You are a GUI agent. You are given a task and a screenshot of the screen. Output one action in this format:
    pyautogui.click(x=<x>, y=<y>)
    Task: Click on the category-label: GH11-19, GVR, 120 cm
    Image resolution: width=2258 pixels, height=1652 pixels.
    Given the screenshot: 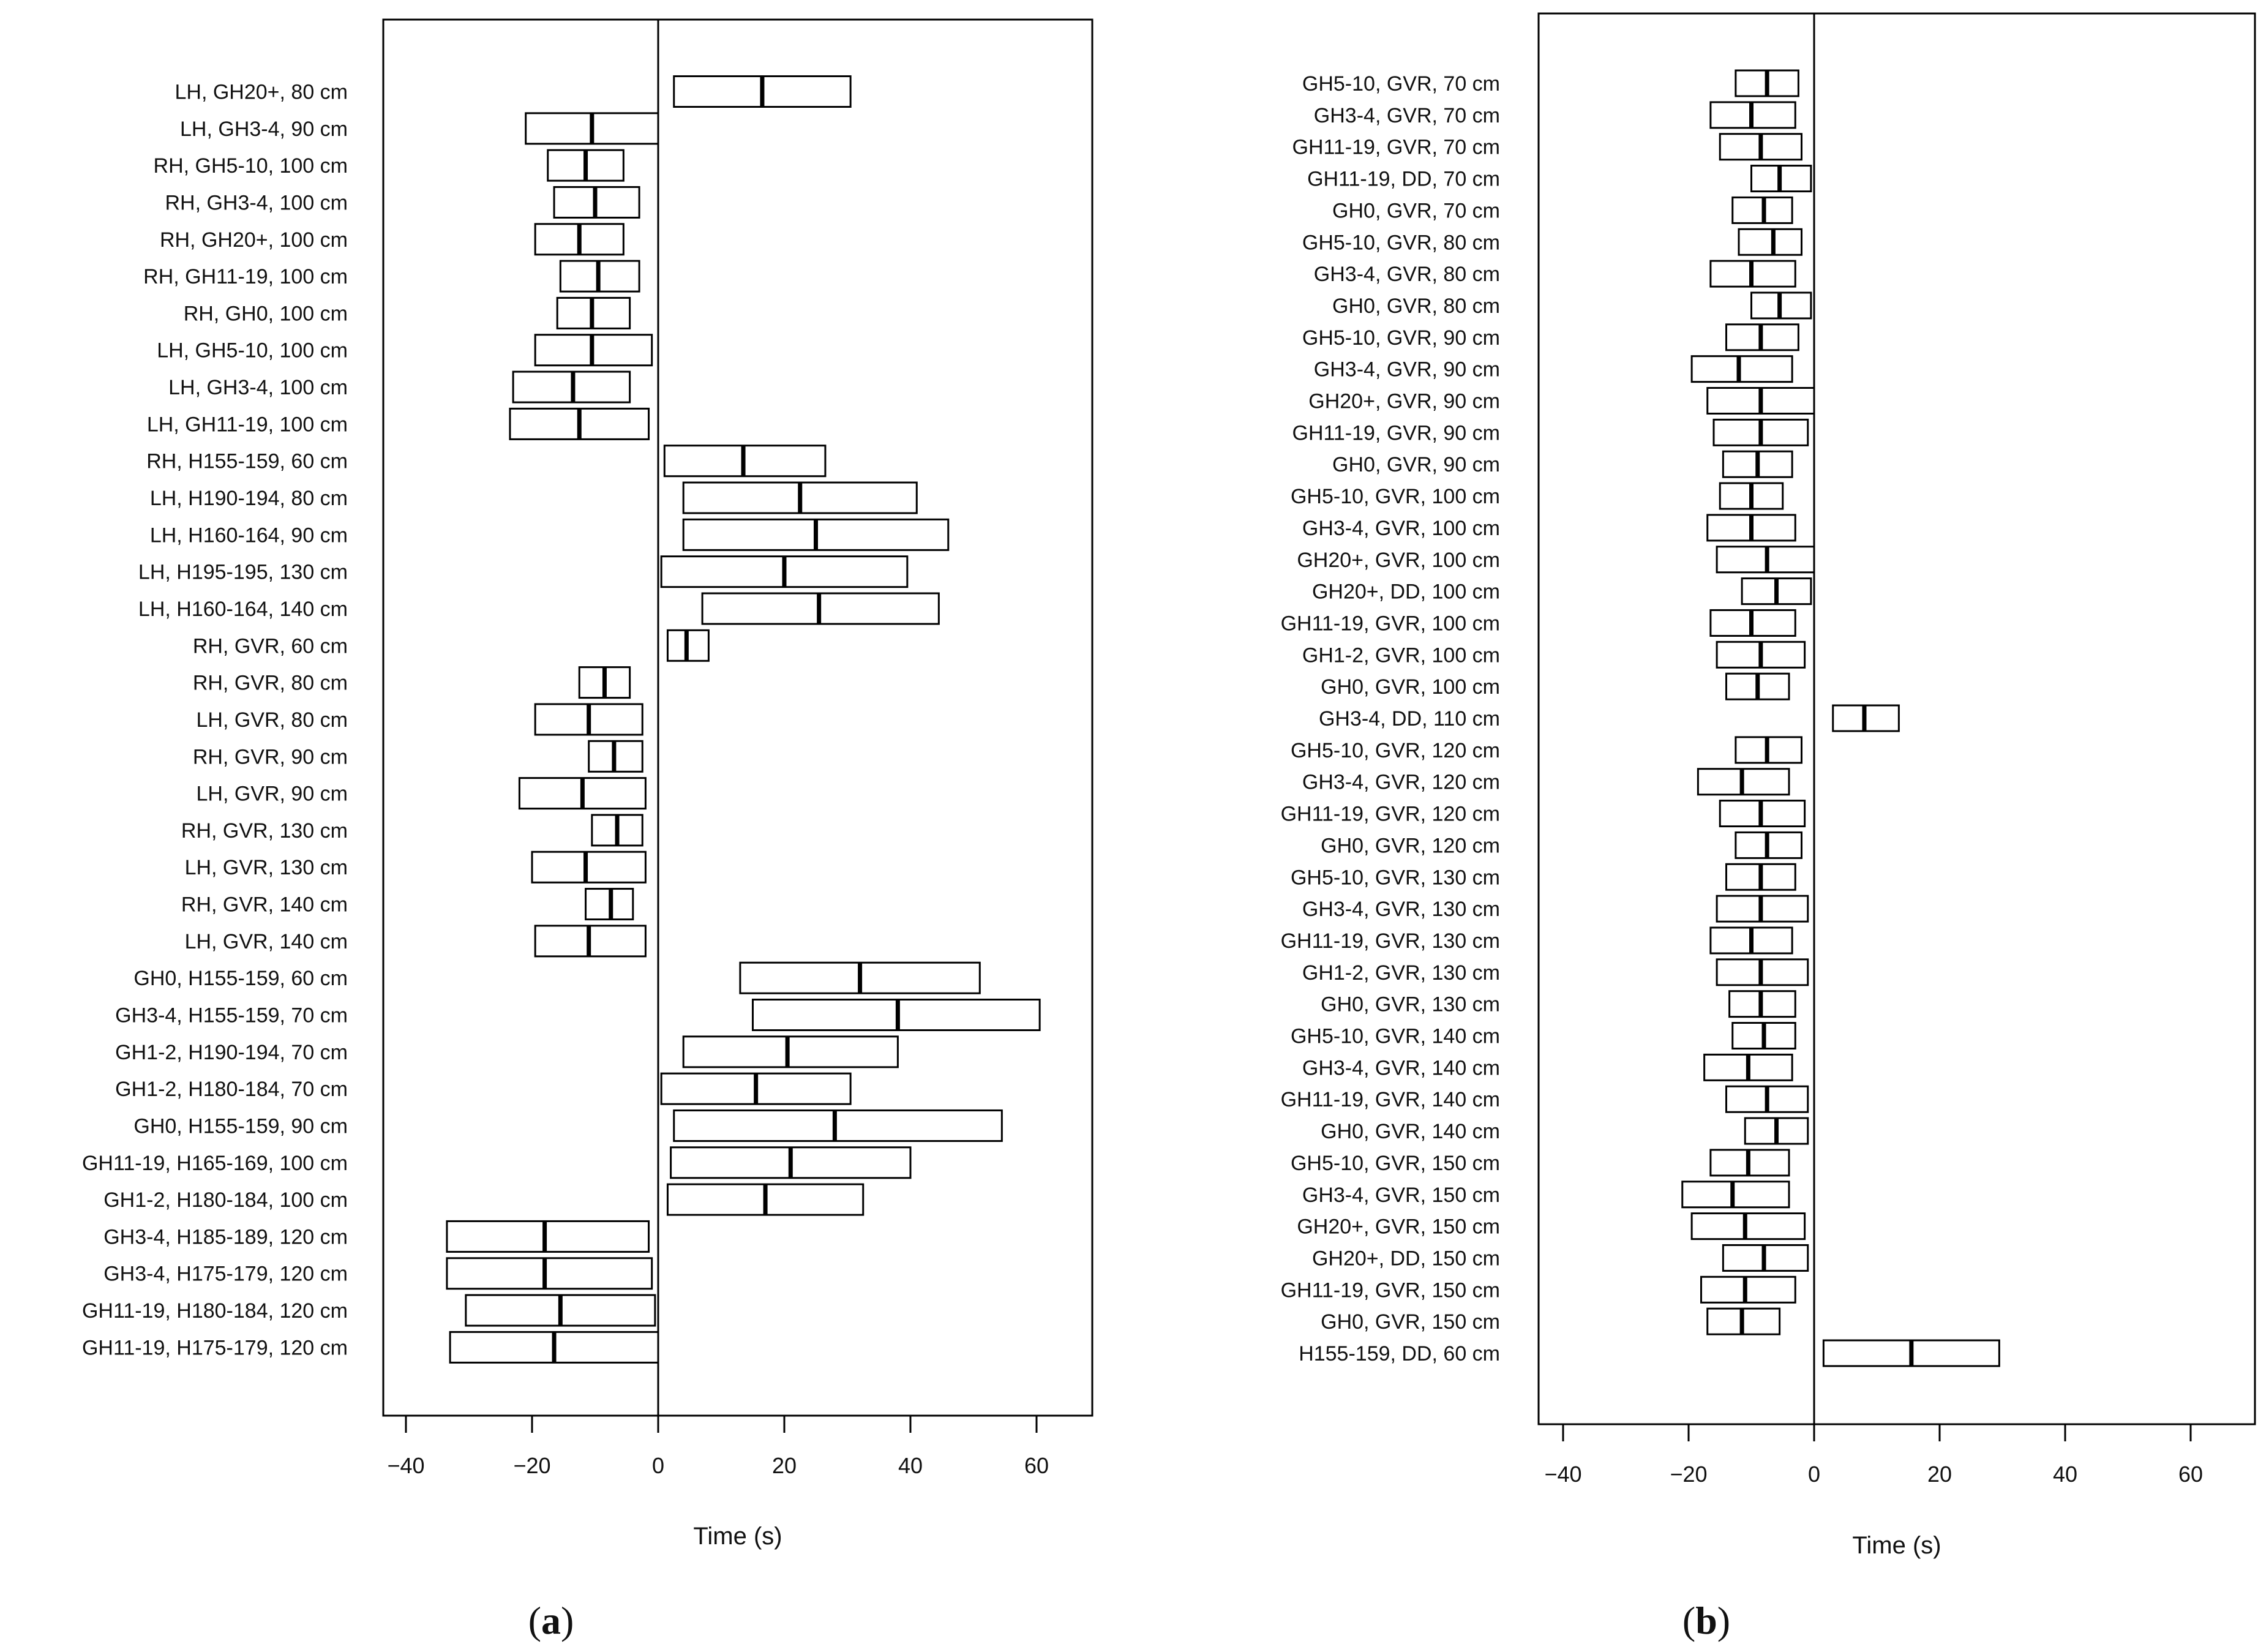 What is the action you would take?
    pyautogui.click(x=1391, y=814)
    